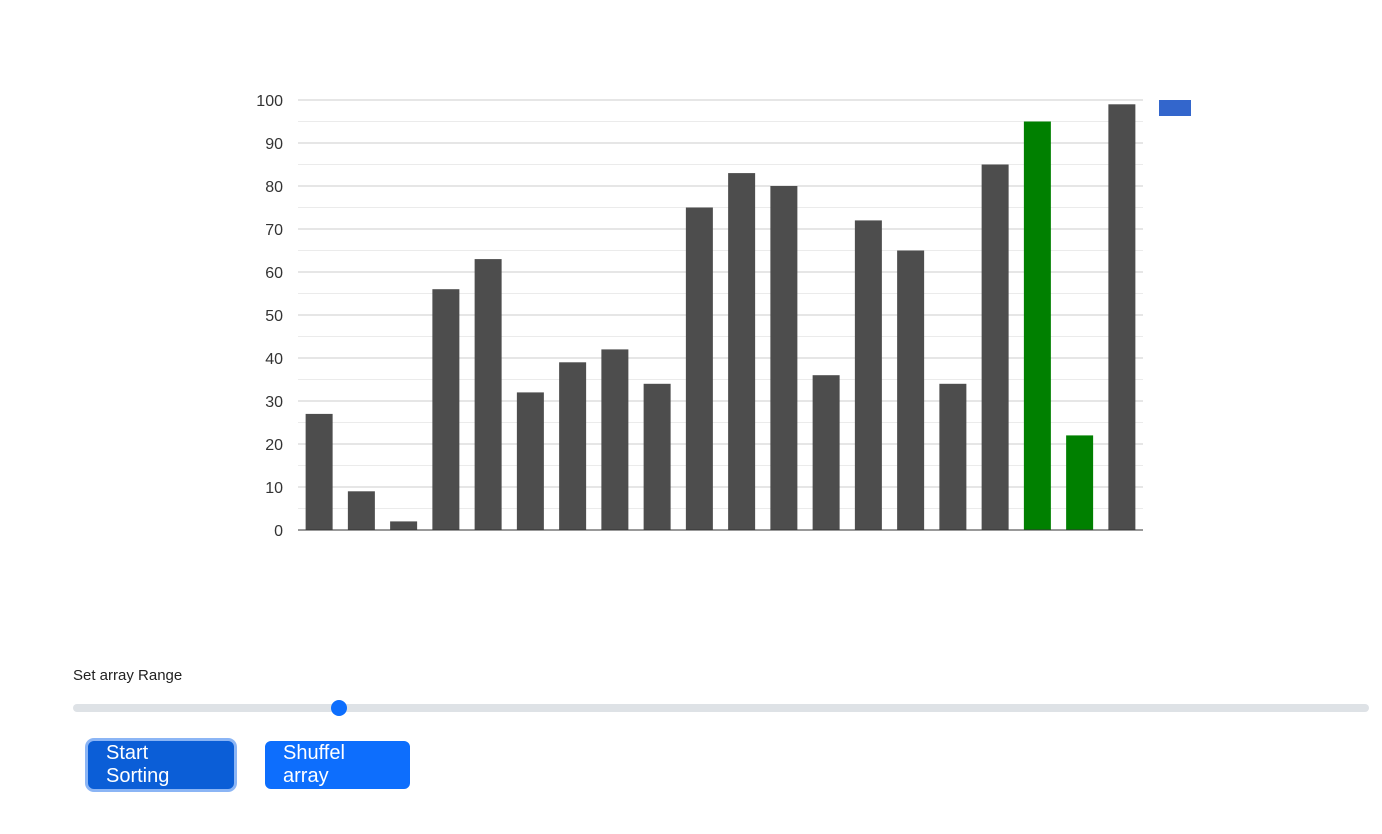 Image resolution: width=1382 pixels, height=834 pixels. I want to click on y-tick-label: 20, so click(274, 445).